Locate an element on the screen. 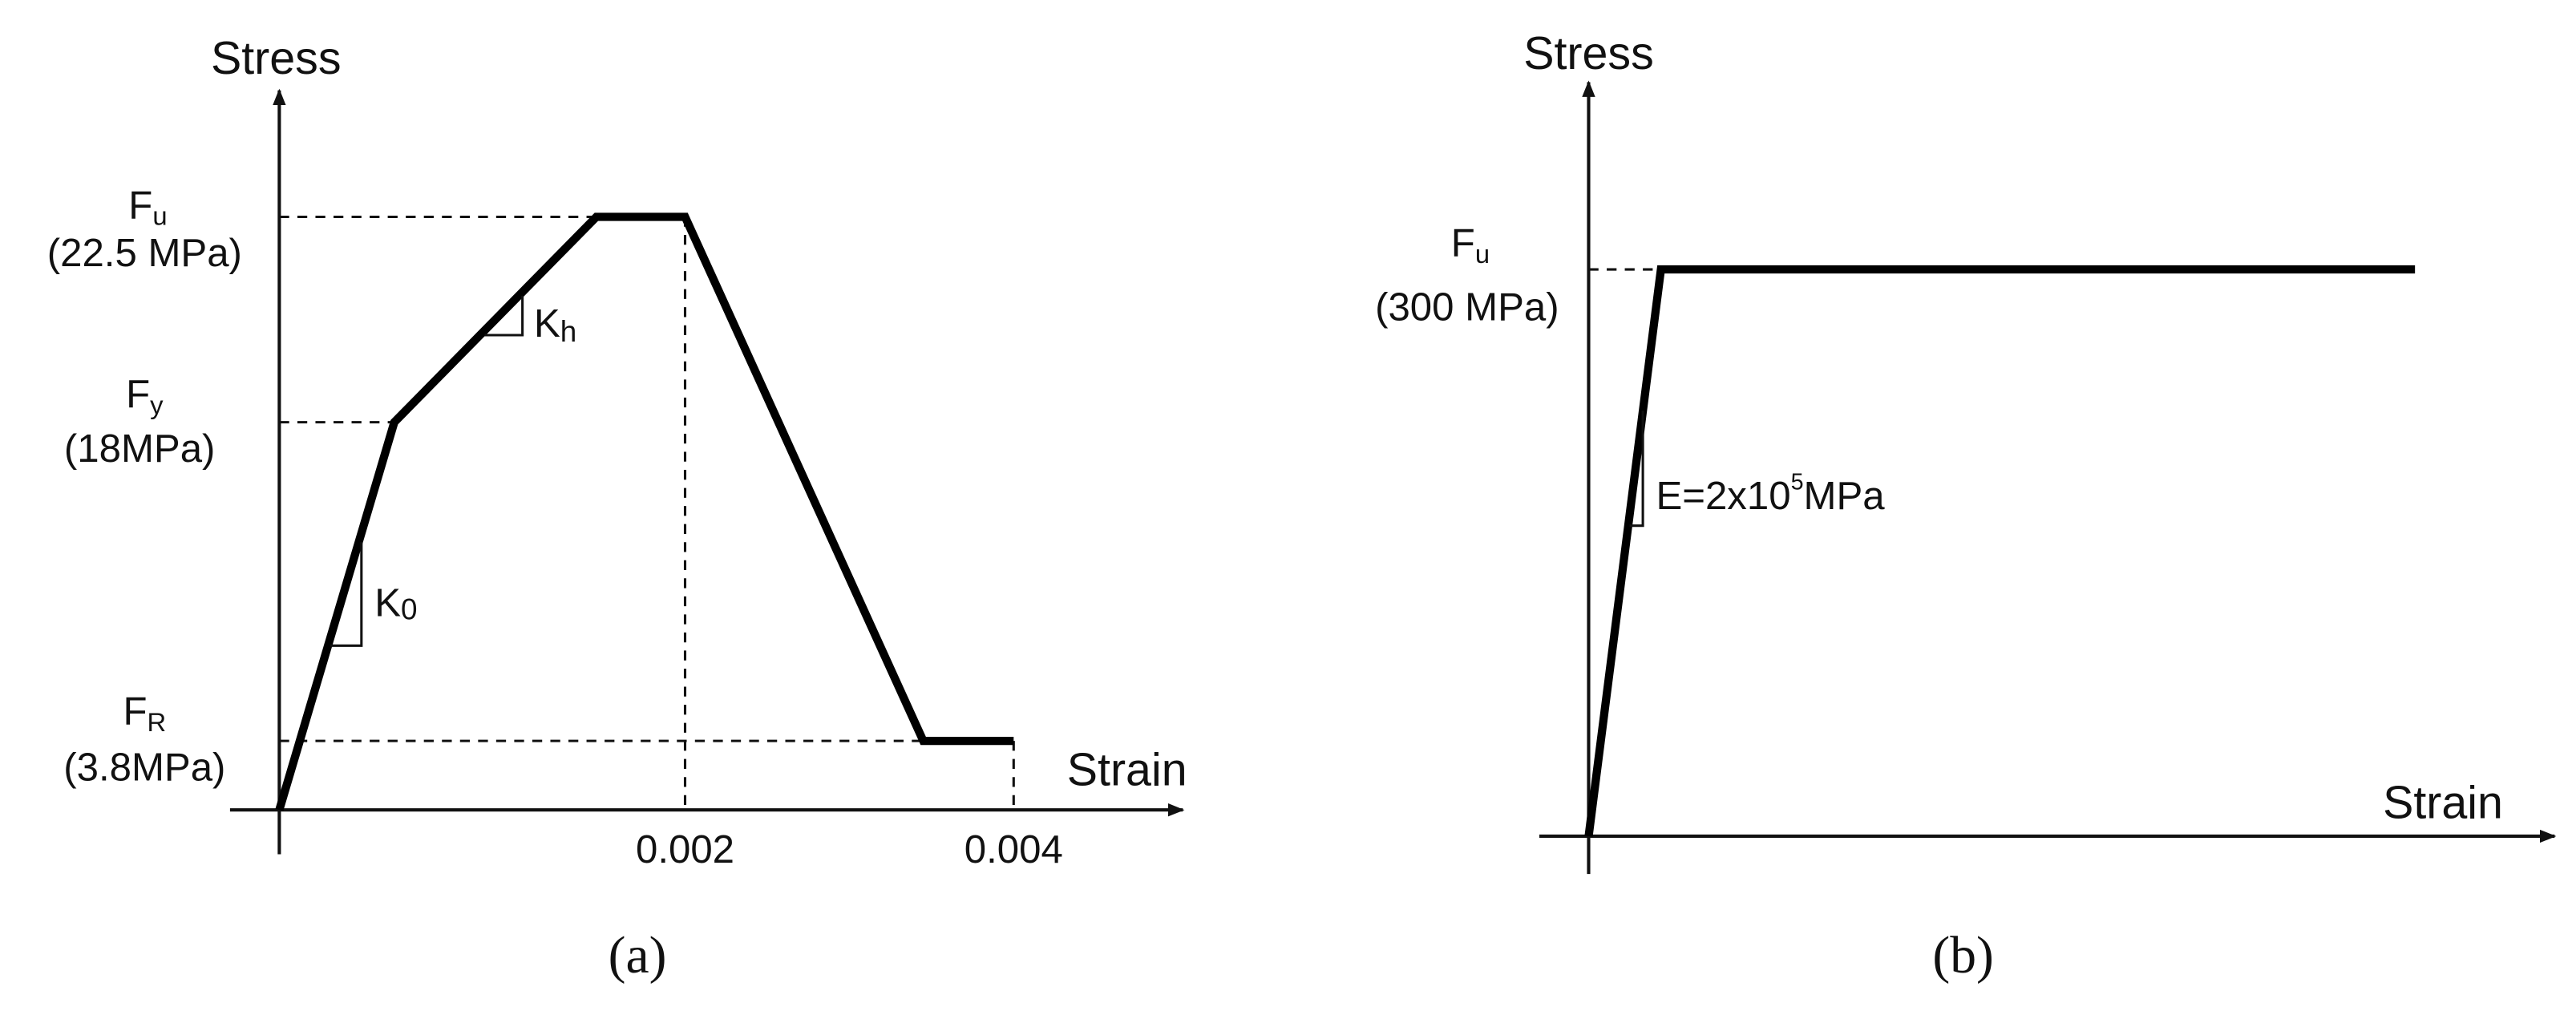 This screenshot has width=2576, height=1011. modulus-label: E=2x105MPa is located at coordinates (1770, 494).